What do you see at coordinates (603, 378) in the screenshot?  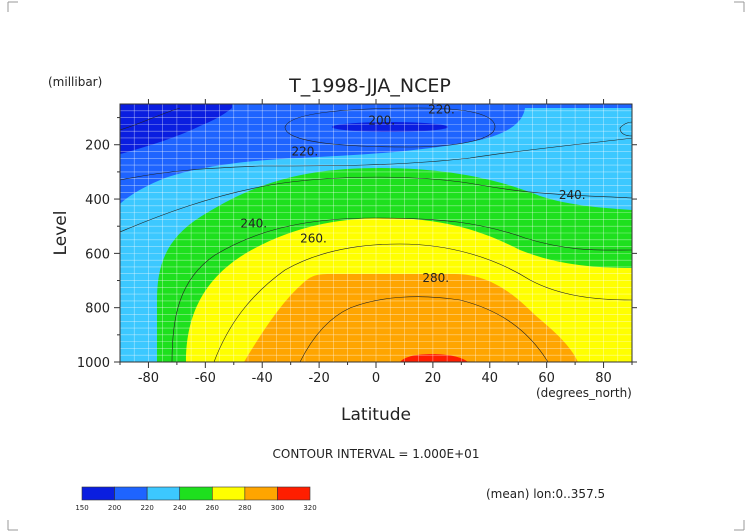 I see `x-tick-label: 80` at bounding box center [603, 378].